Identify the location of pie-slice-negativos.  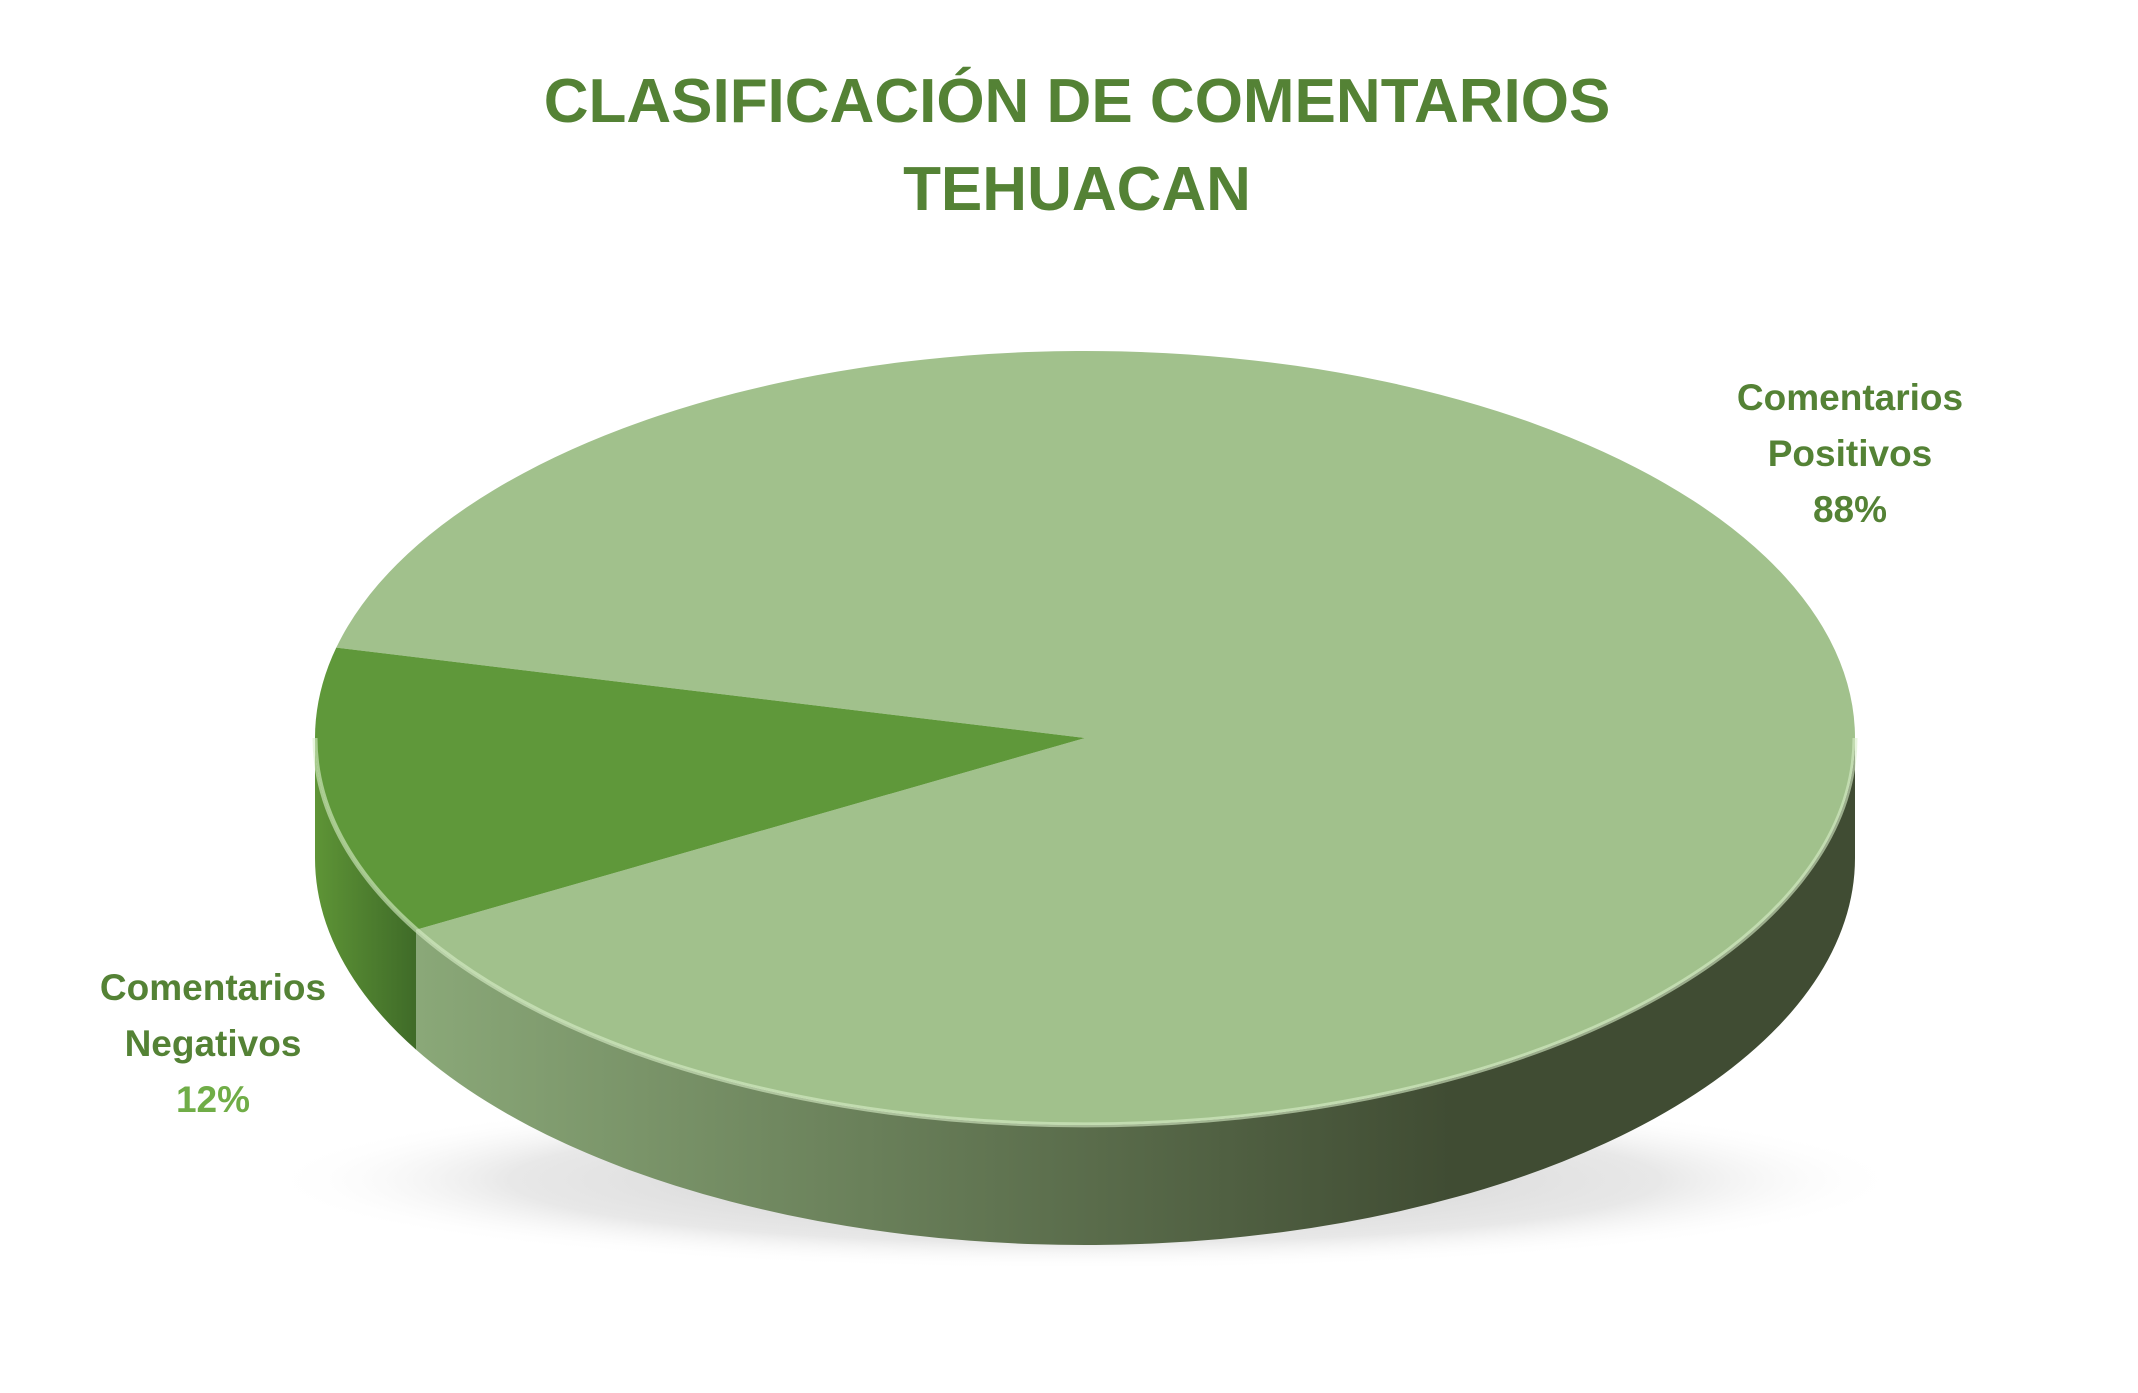
(699, 788).